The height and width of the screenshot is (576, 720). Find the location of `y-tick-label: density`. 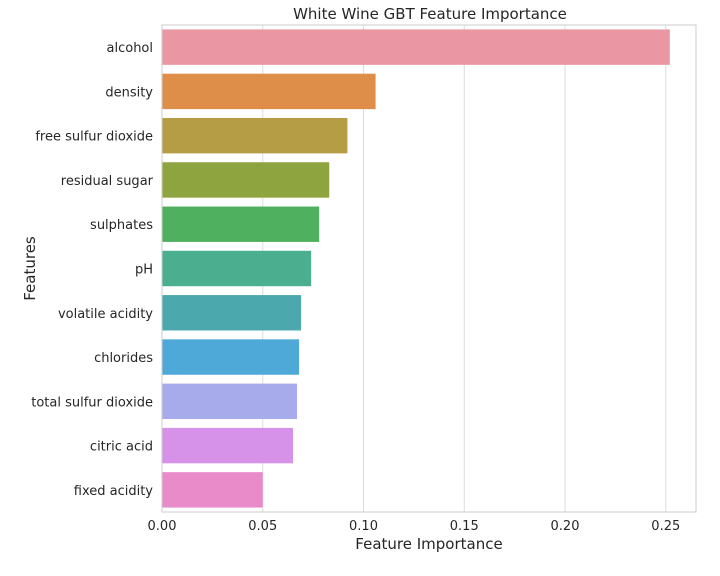

y-tick-label: density is located at coordinates (129, 92).